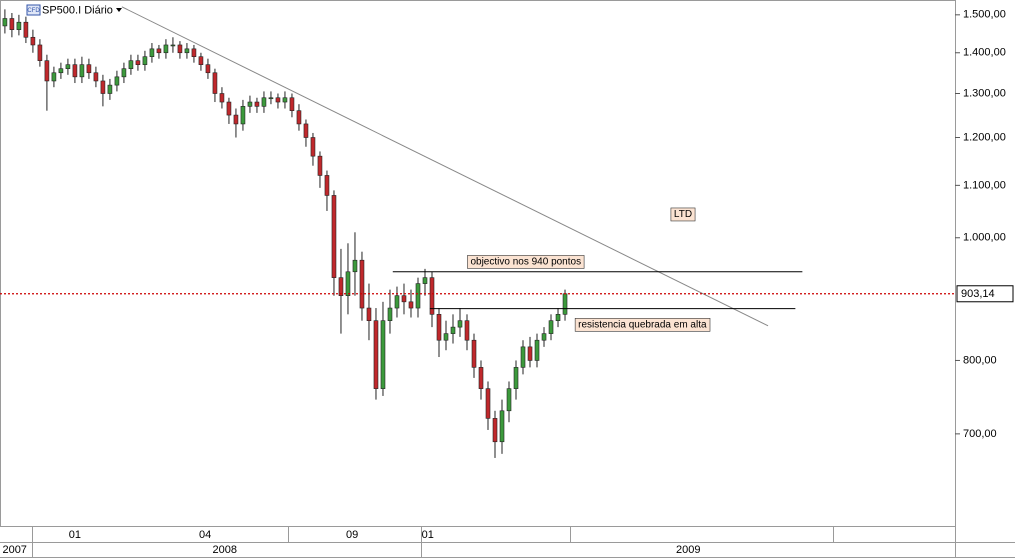  I want to click on y-tick-label: 1.300,00, so click(984, 93).